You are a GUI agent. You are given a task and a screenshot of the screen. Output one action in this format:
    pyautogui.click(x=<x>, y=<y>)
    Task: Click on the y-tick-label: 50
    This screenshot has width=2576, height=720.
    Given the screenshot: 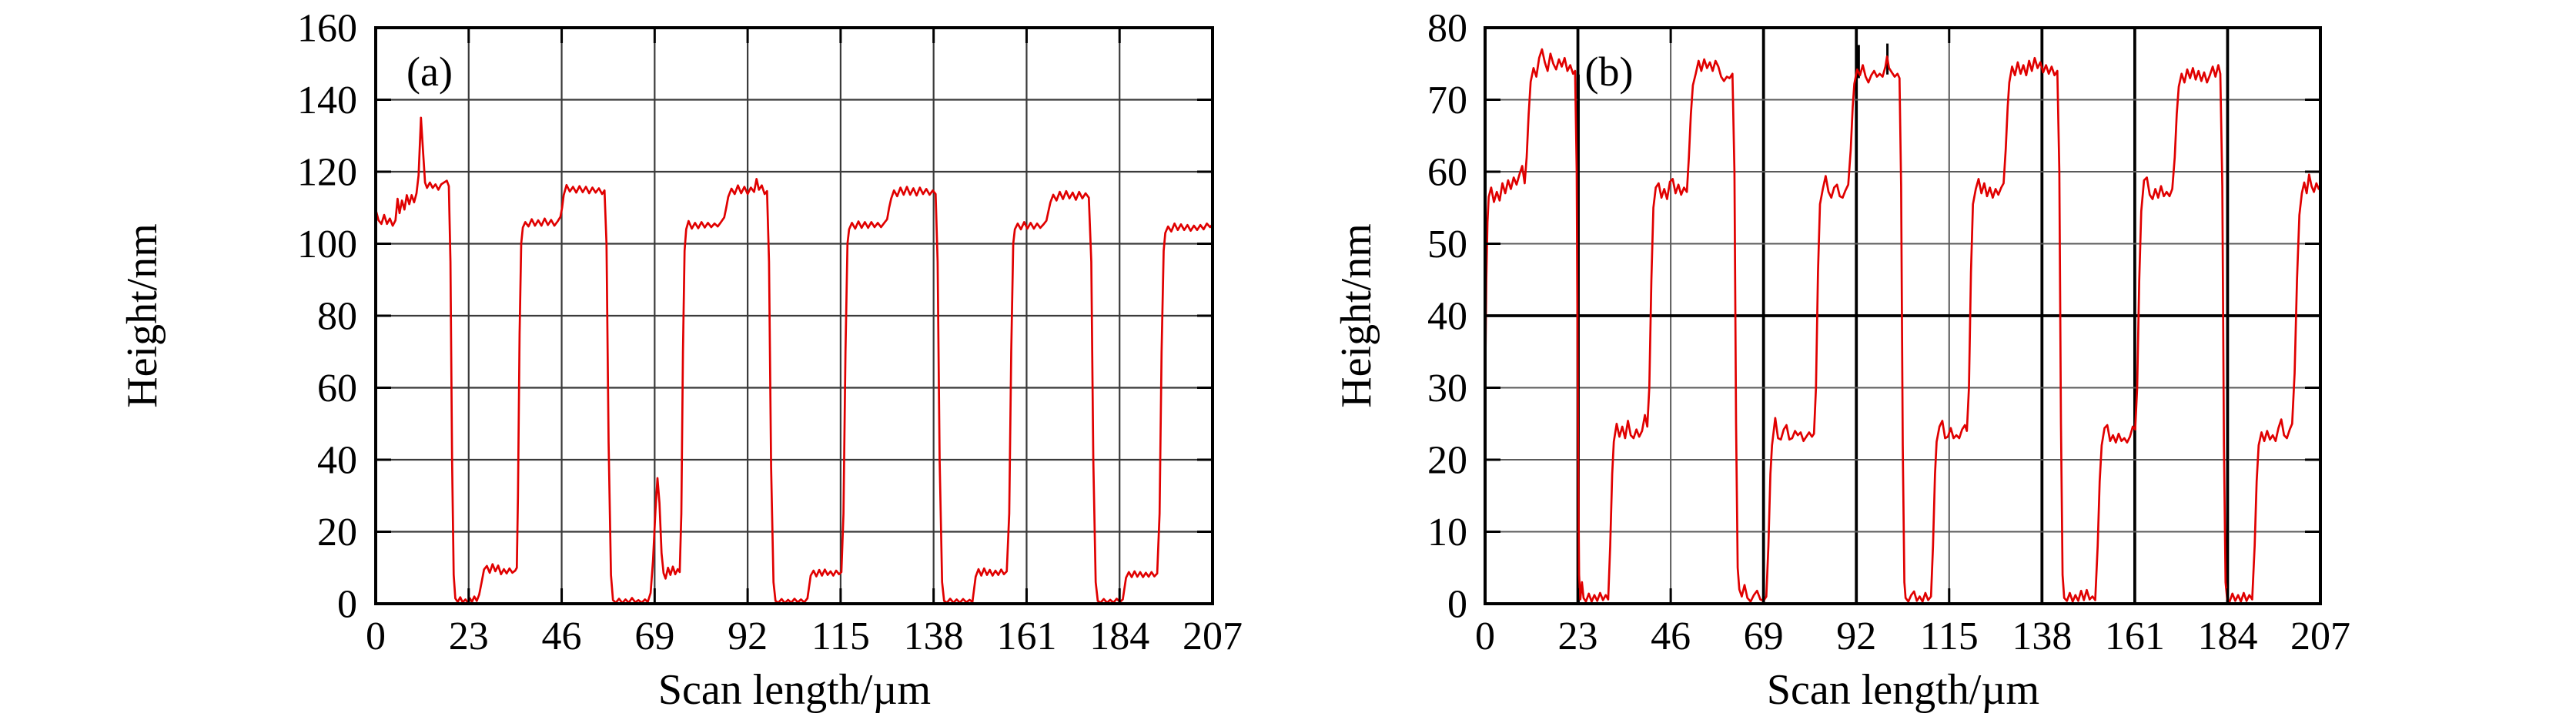 What is the action you would take?
    pyautogui.click(x=1447, y=244)
    